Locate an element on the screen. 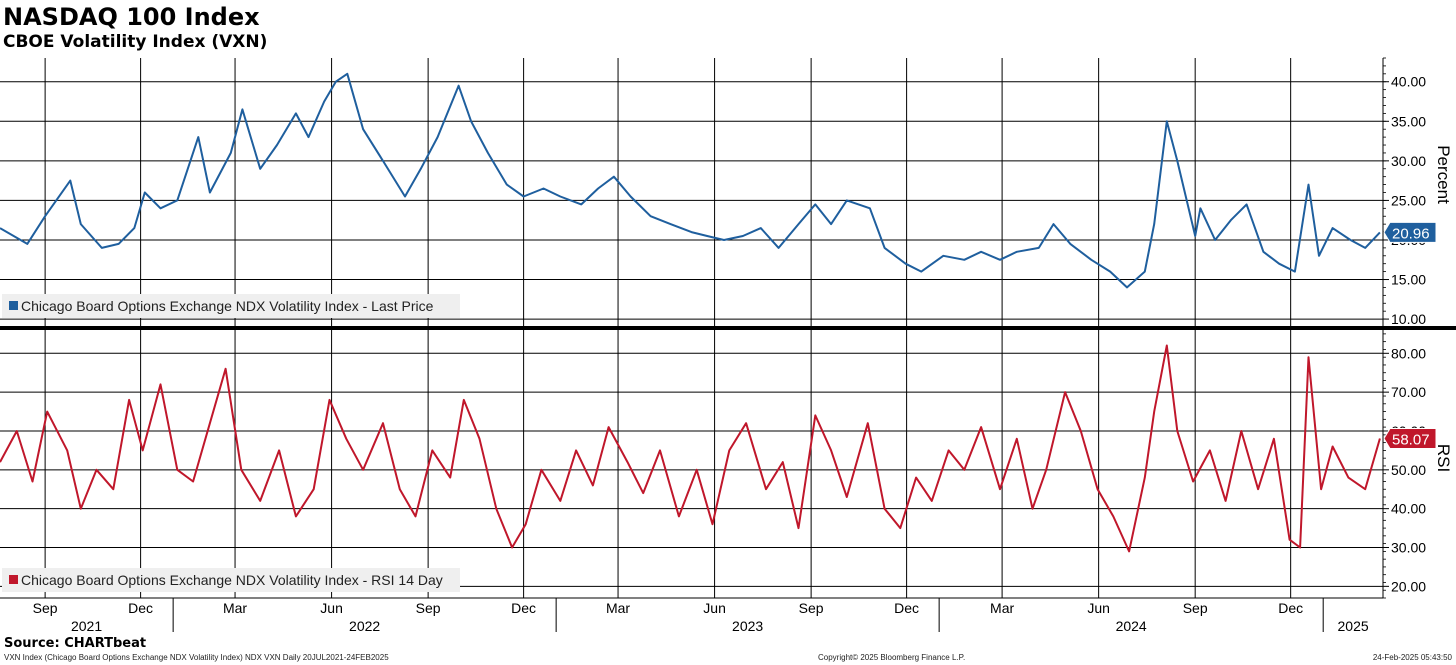  y-tick-label: 50.00 is located at coordinates (1408, 470).